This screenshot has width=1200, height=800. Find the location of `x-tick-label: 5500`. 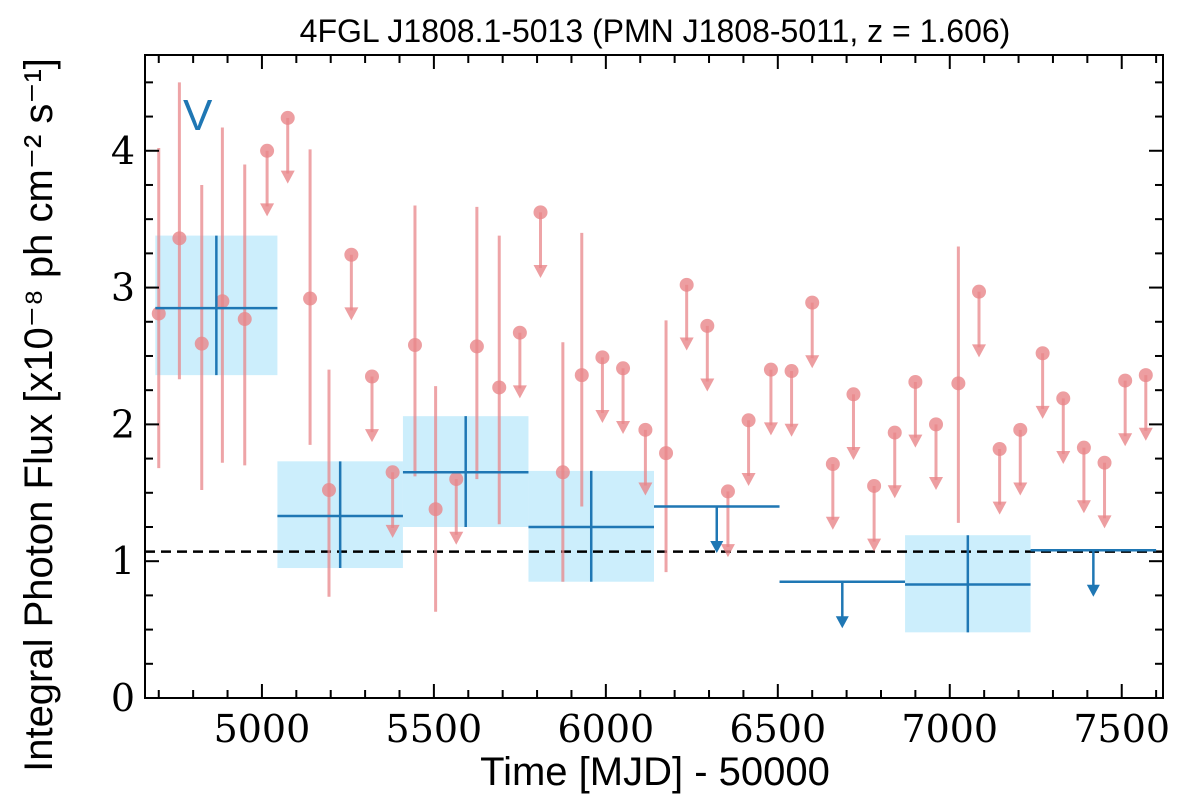

x-tick-label: 5500 is located at coordinates (434, 729).